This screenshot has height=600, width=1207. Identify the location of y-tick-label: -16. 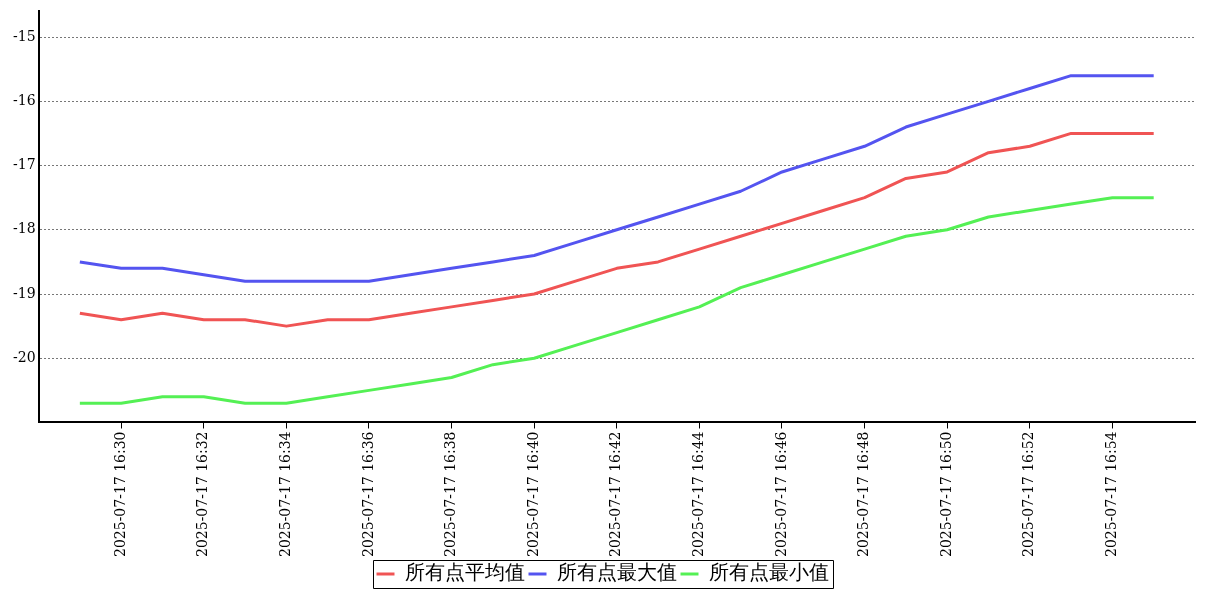
(24, 99).